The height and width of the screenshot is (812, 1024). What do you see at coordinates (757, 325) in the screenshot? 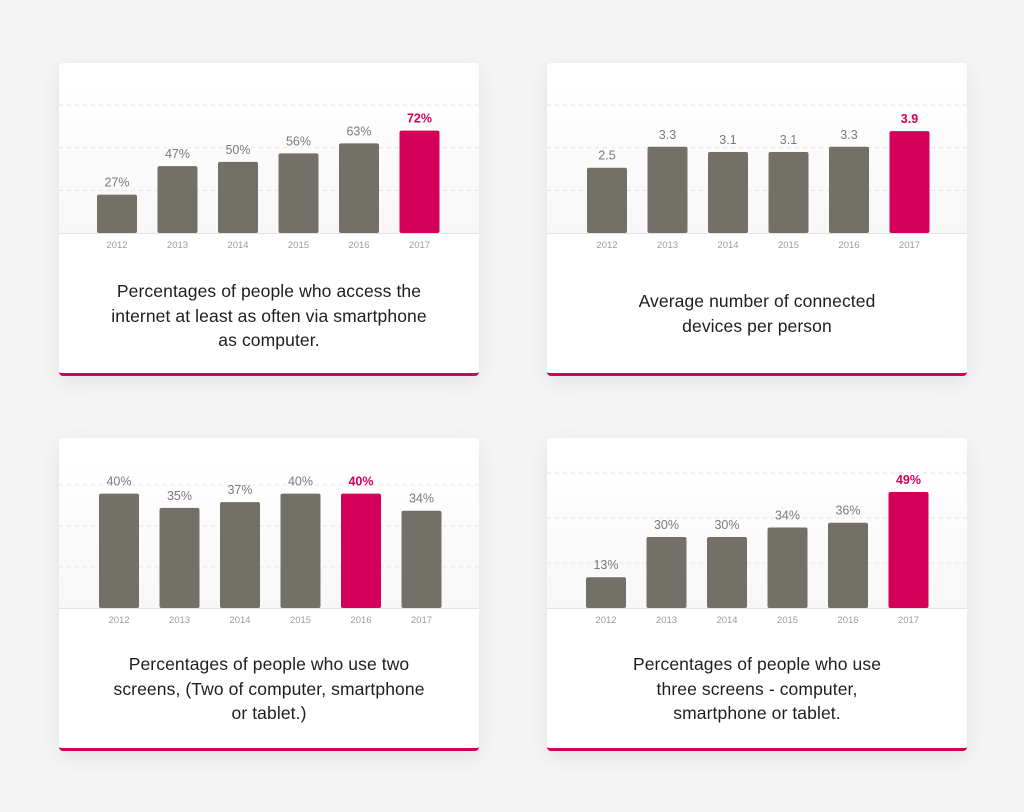
I see `caption-line: devices per person` at bounding box center [757, 325].